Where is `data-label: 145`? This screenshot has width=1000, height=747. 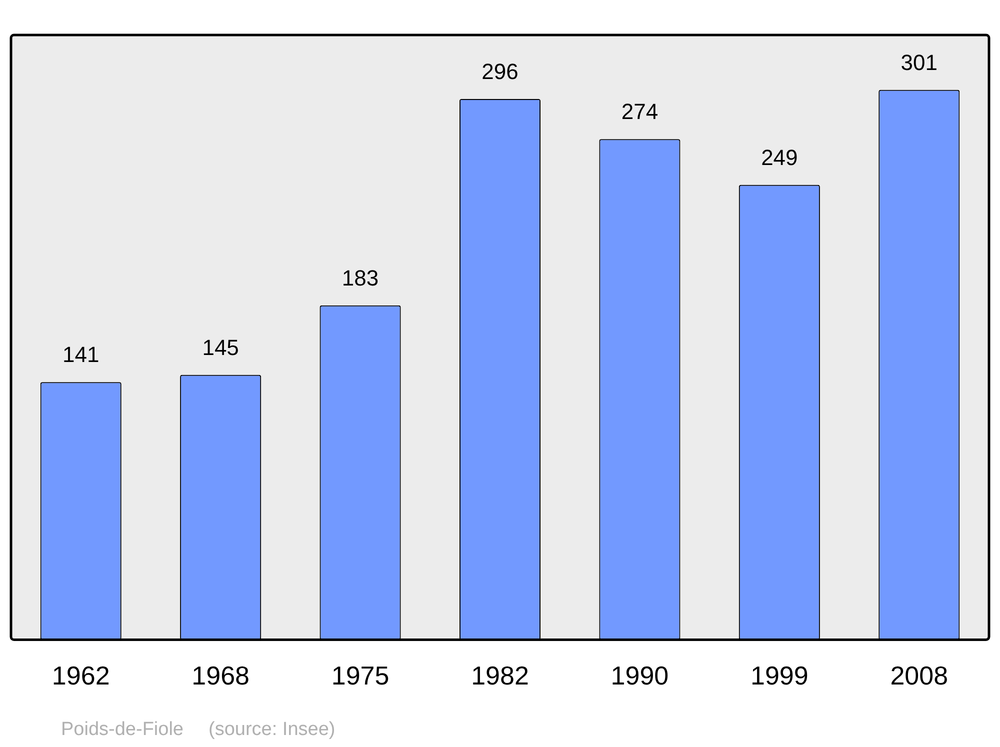 data-label: 145 is located at coordinates (220, 347).